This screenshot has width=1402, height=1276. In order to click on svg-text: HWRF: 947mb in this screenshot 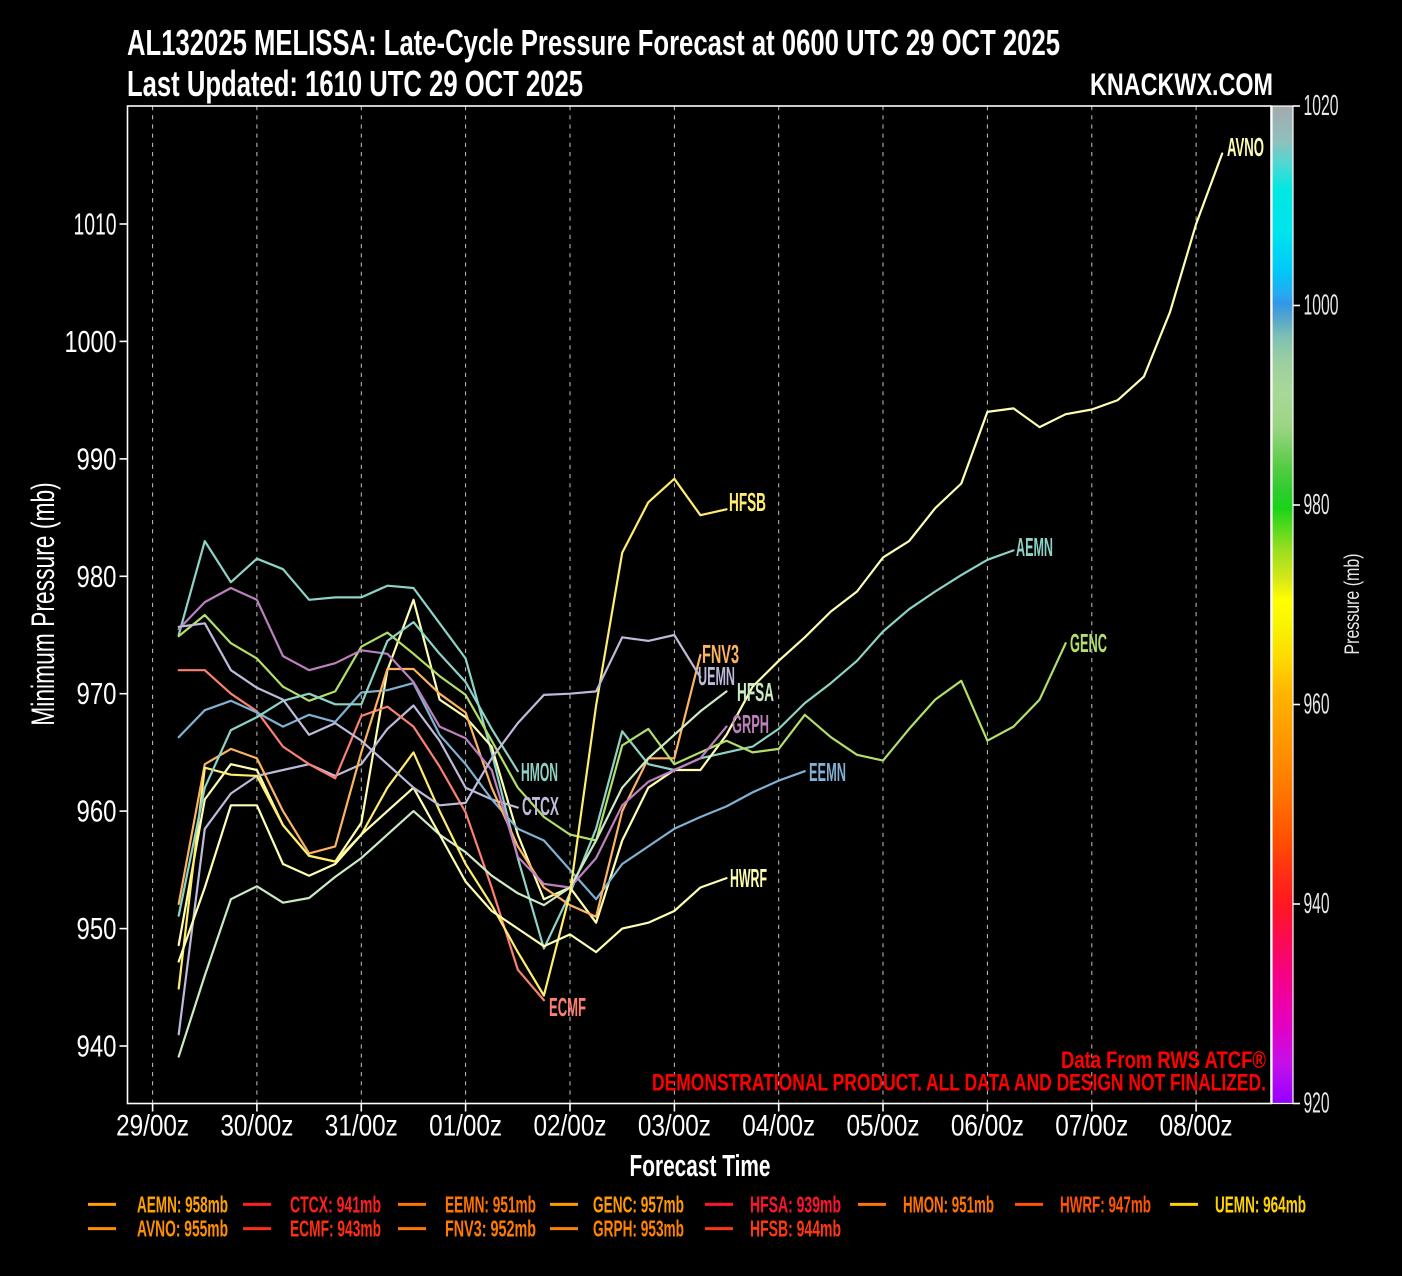, I will do `click(1105, 1204)`.